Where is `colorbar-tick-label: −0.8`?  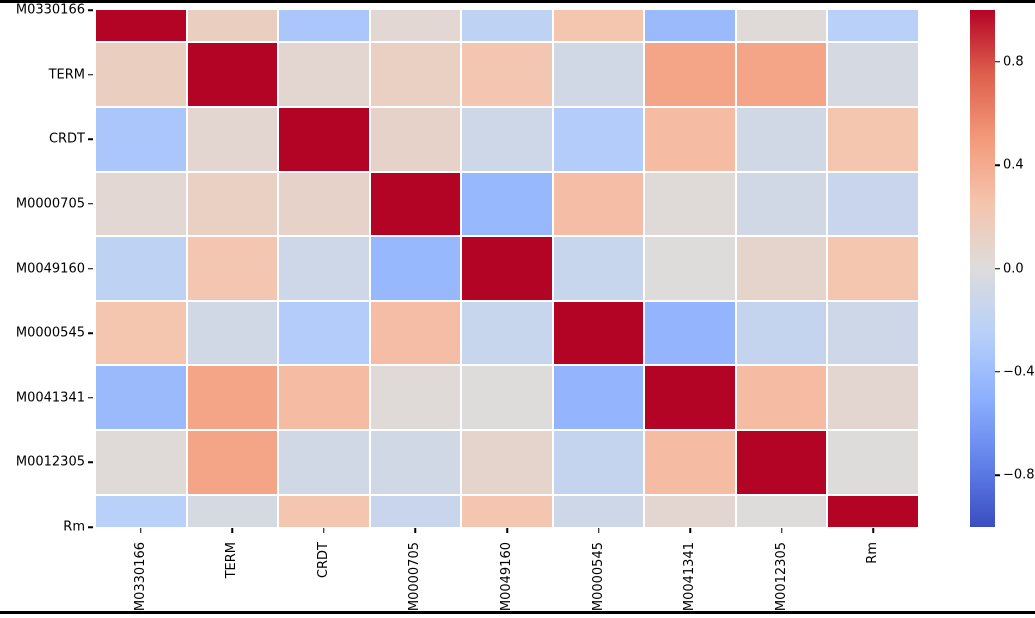 colorbar-tick-label: −0.8 is located at coordinates (1019, 475).